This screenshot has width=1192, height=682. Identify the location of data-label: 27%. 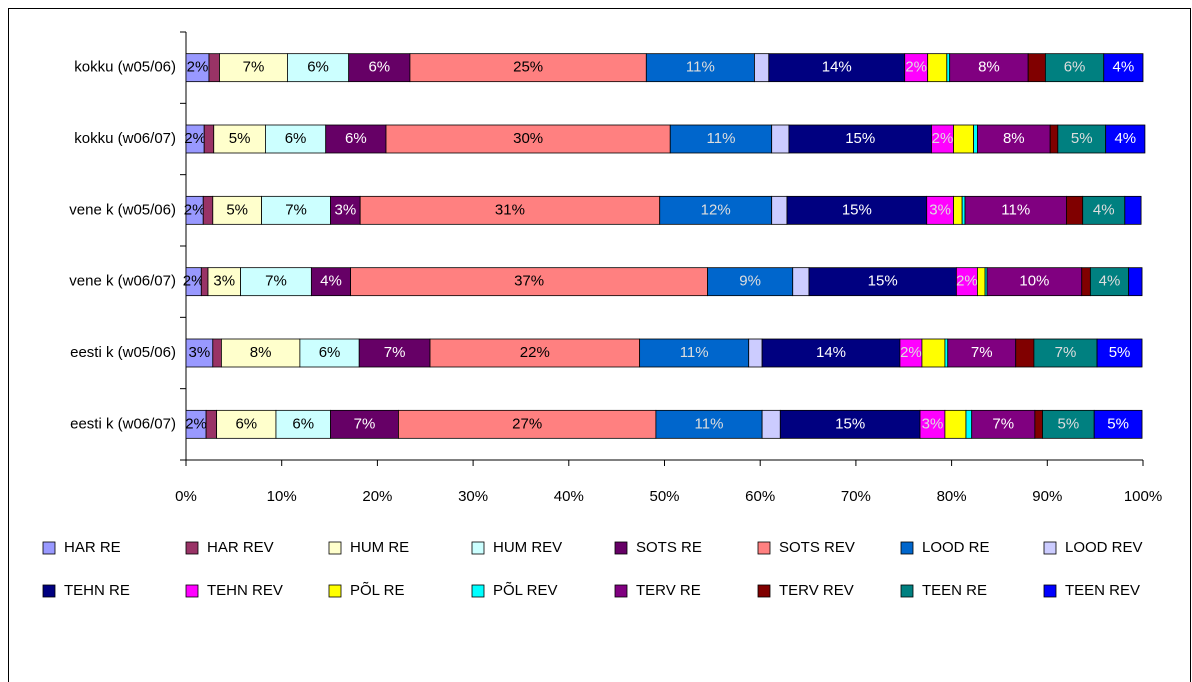
(527, 423).